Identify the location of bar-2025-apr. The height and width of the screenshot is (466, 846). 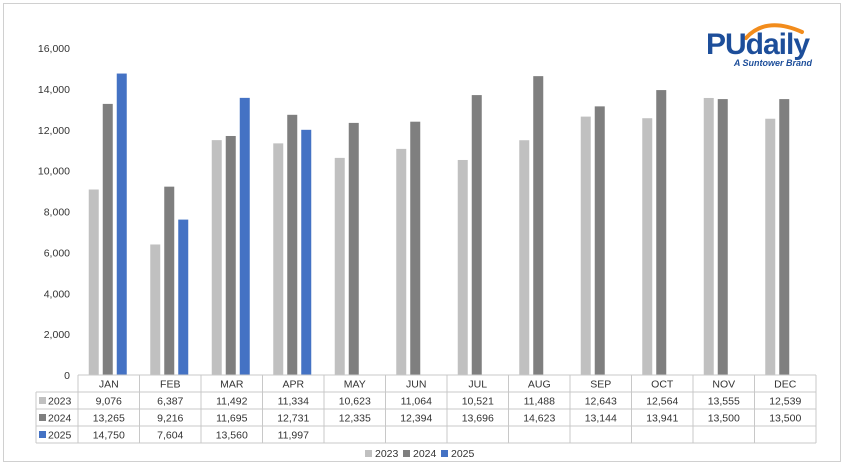
(306, 252).